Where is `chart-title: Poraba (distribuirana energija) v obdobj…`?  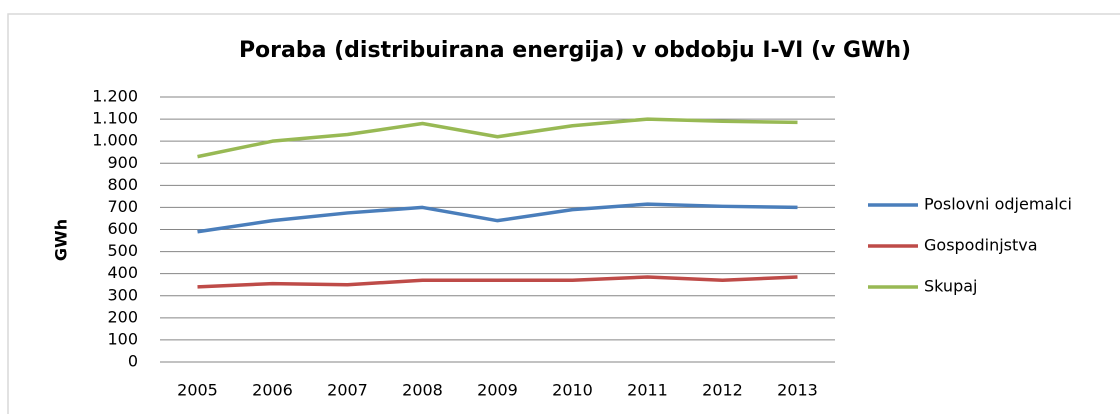 chart-title: Poraba (distribuirana energija) v obdobj… is located at coordinates (575, 50).